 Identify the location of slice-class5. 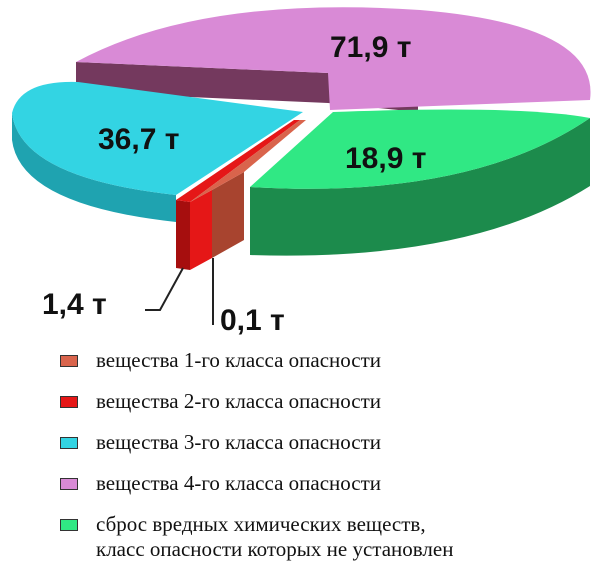
(420, 149).